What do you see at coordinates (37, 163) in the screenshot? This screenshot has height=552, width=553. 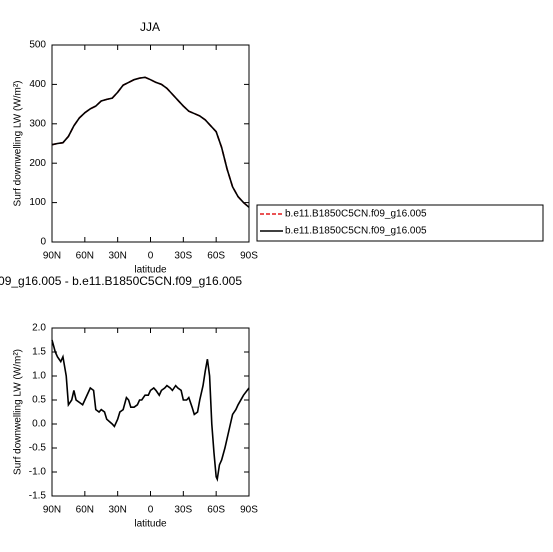 I see `y-tick-label: 200` at bounding box center [37, 163].